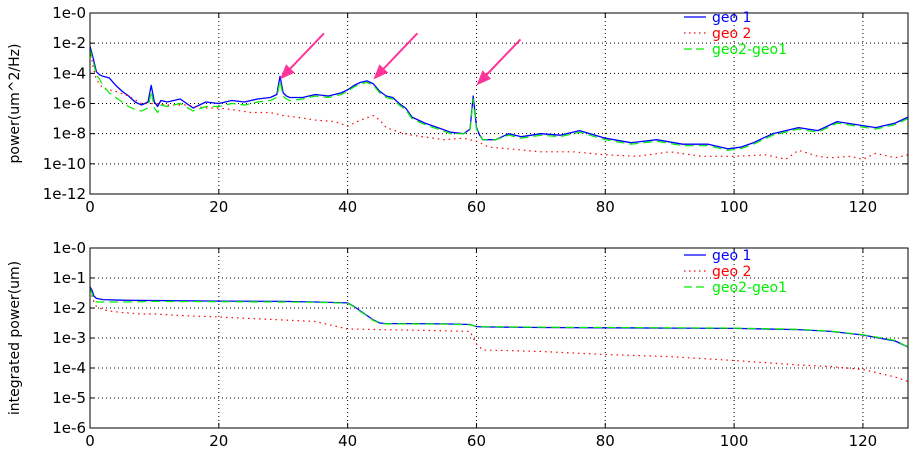 The height and width of the screenshot is (457, 910). I want to click on y-tick-label: 1e-3, so click(69, 338).